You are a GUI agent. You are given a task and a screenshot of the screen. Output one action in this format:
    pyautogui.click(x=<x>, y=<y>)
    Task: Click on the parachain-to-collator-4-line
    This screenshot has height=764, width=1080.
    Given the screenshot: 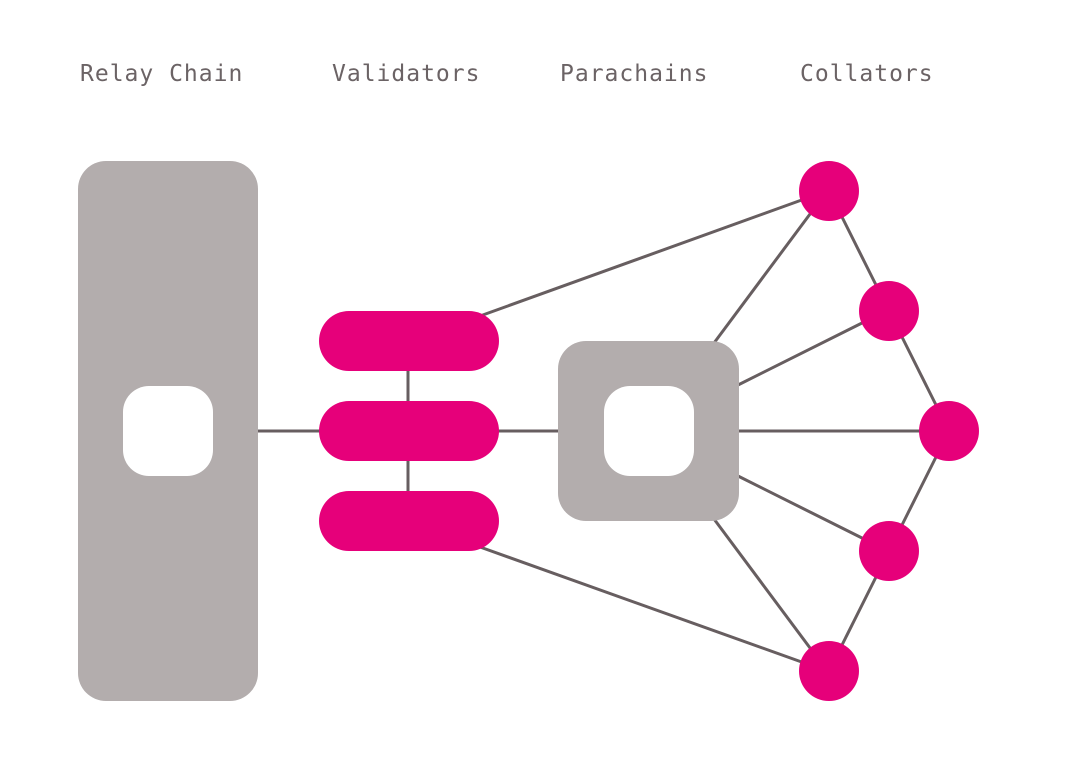 What is the action you would take?
    pyautogui.click(x=802, y=508)
    